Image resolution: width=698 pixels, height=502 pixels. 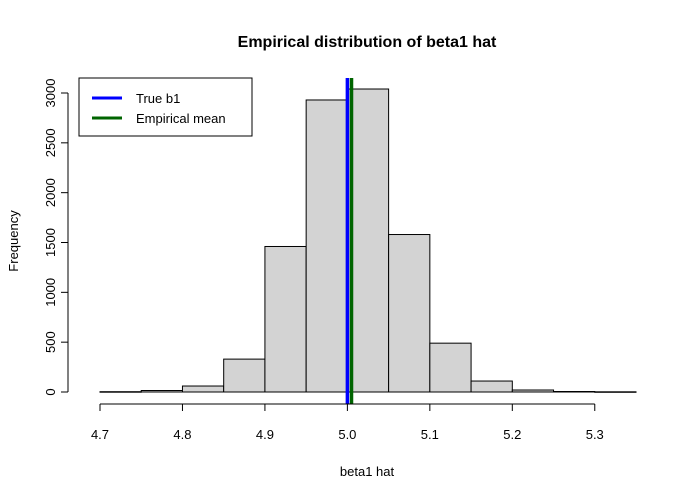 I want to click on legend-label-true-b1: True b1, so click(x=158, y=98).